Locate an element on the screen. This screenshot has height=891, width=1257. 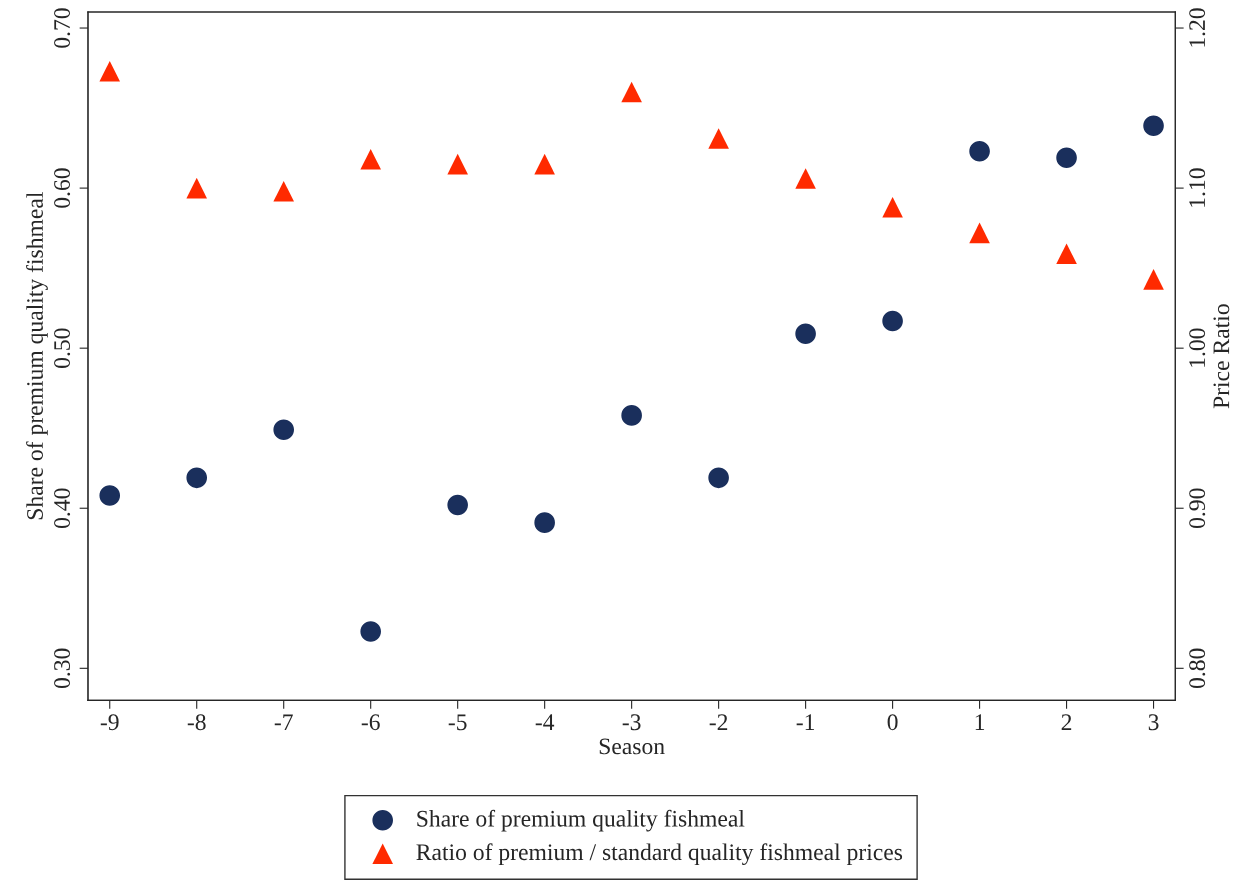
x-tick-label: -6 is located at coordinates (370, 722).